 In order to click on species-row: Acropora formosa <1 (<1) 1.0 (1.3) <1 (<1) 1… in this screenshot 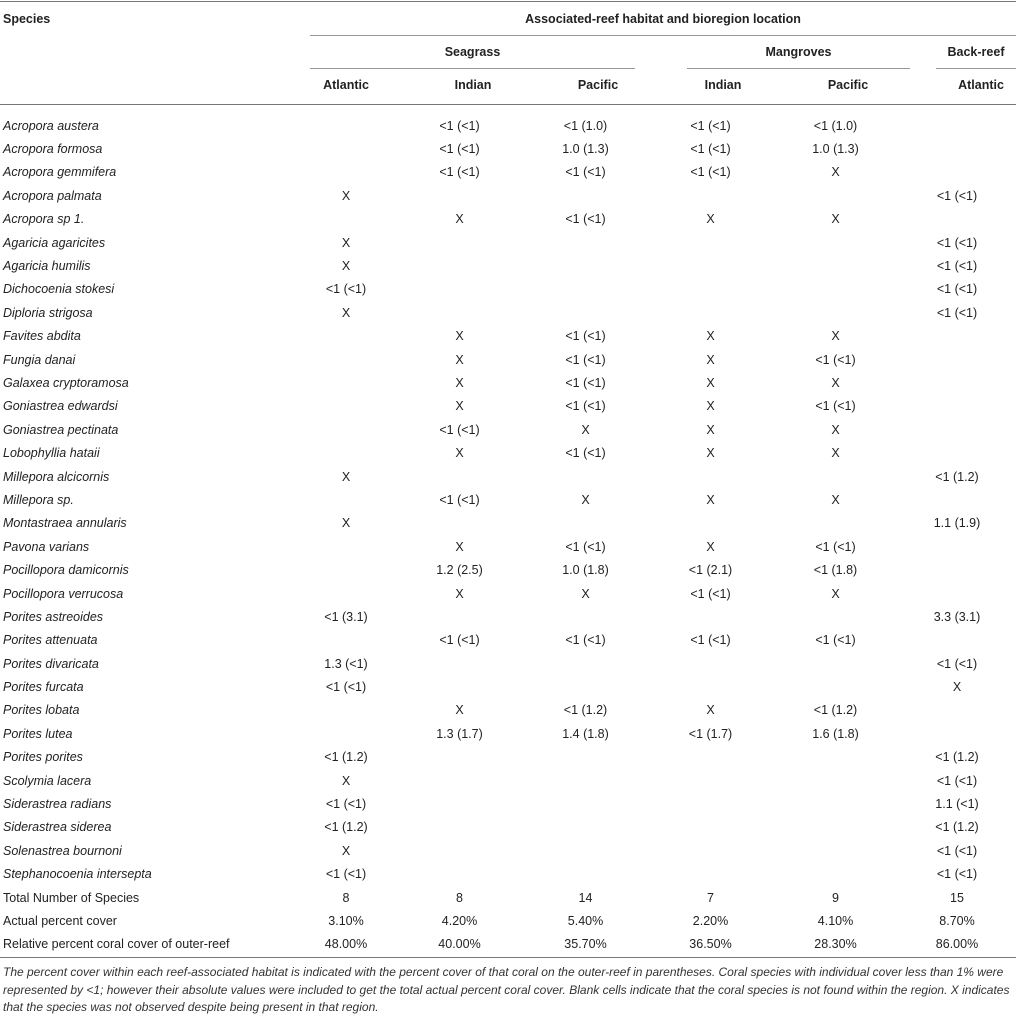, I will do `click(508, 148)`.